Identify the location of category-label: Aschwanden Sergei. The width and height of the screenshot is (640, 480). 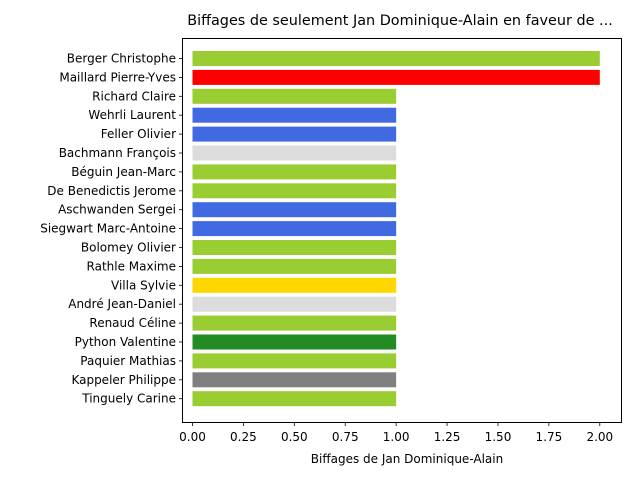
(117, 210).